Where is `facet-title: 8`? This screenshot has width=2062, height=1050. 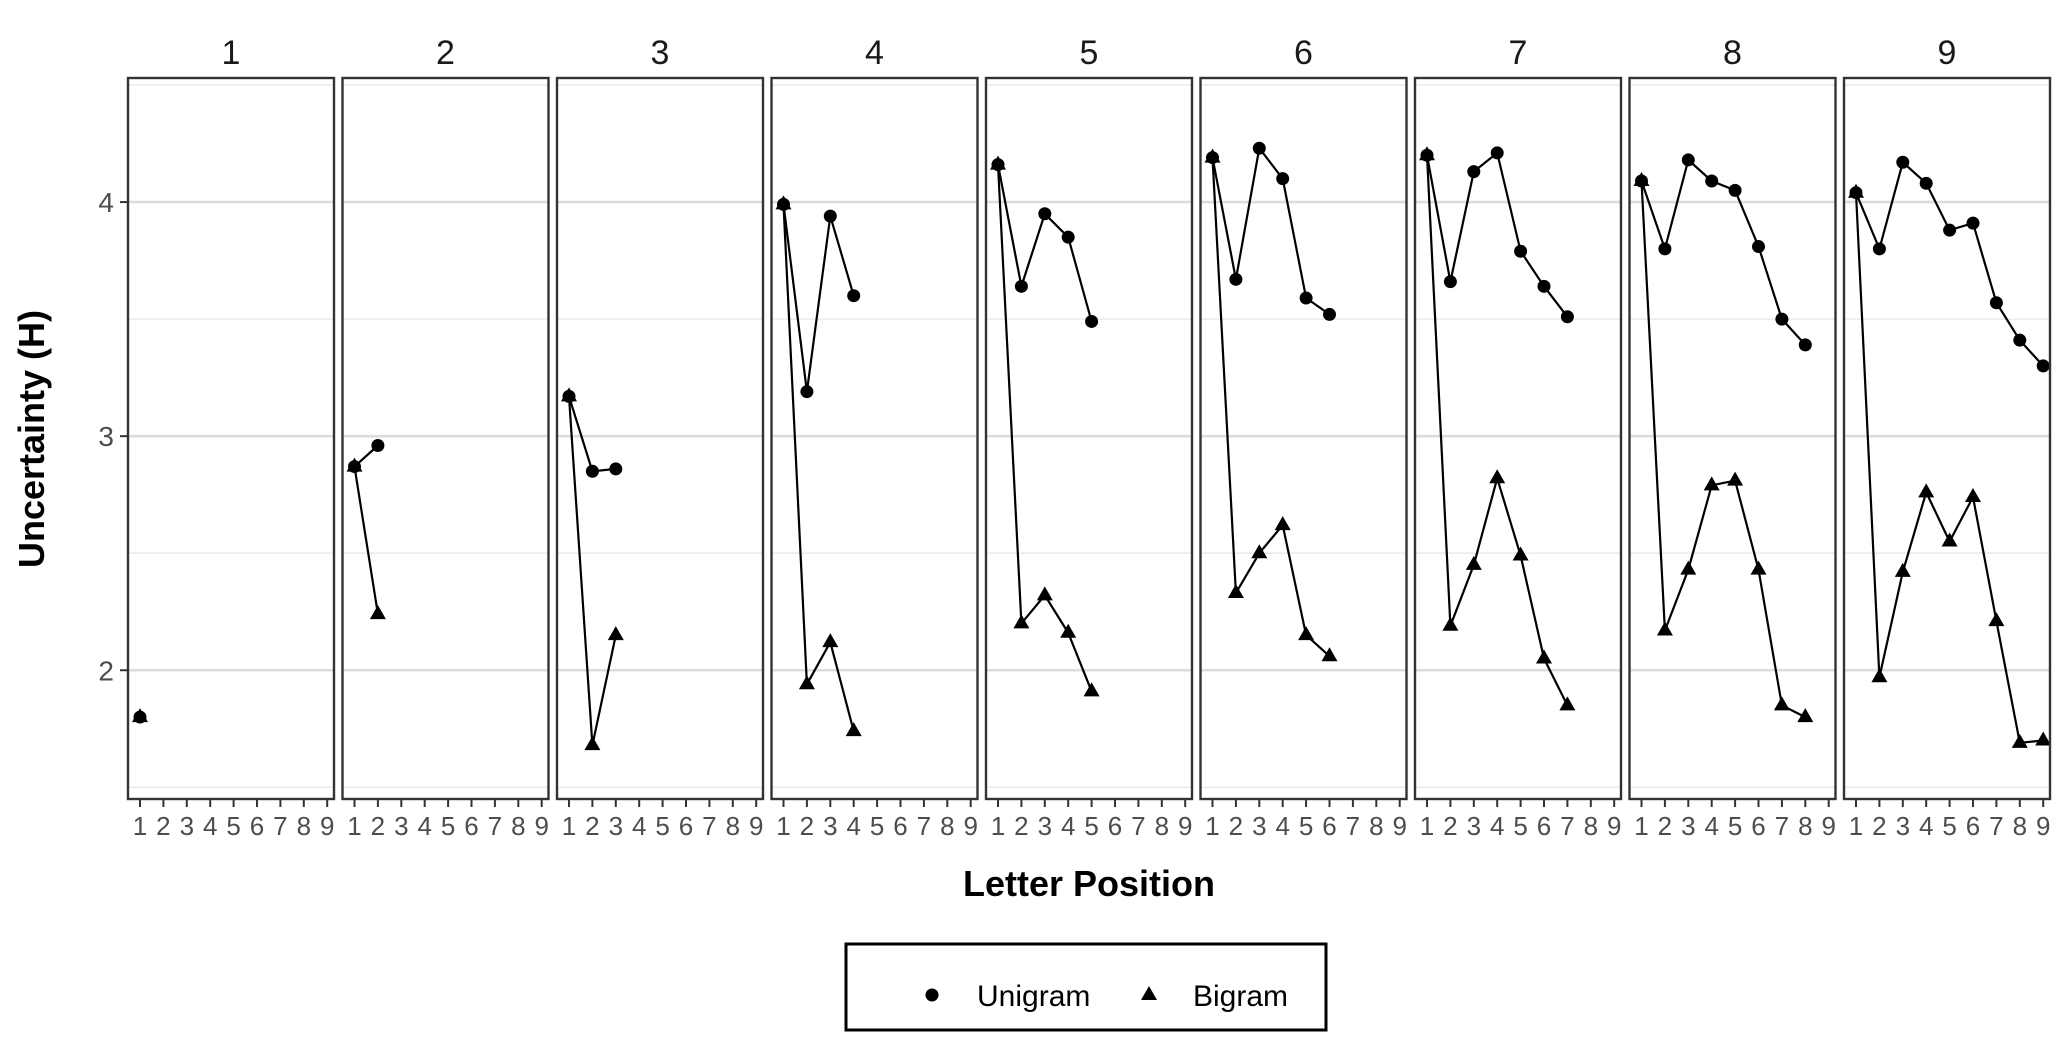
facet-title: 8 is located at coordinates (1732, 53).